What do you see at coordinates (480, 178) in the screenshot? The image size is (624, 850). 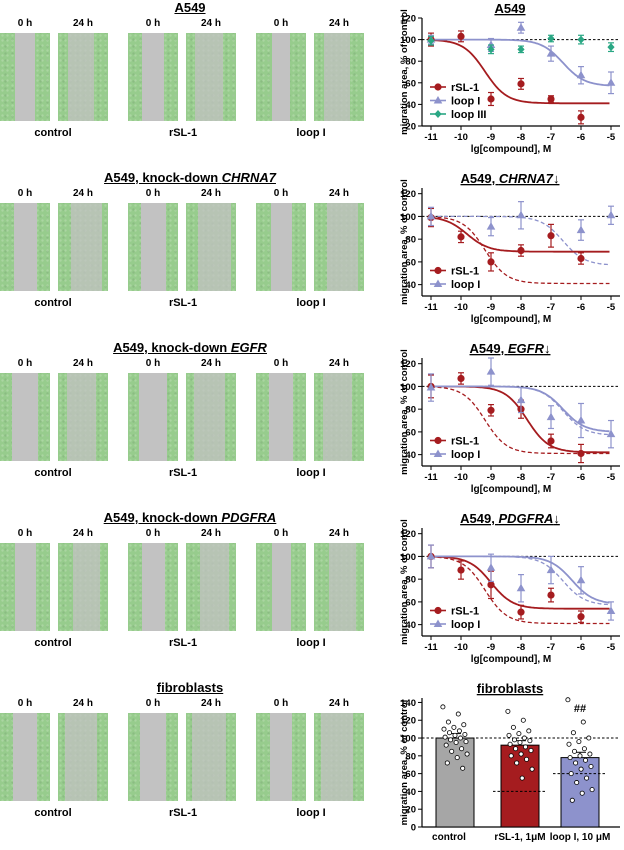 I see `chart-title-text: A549,` at bounding box center [480, 178].